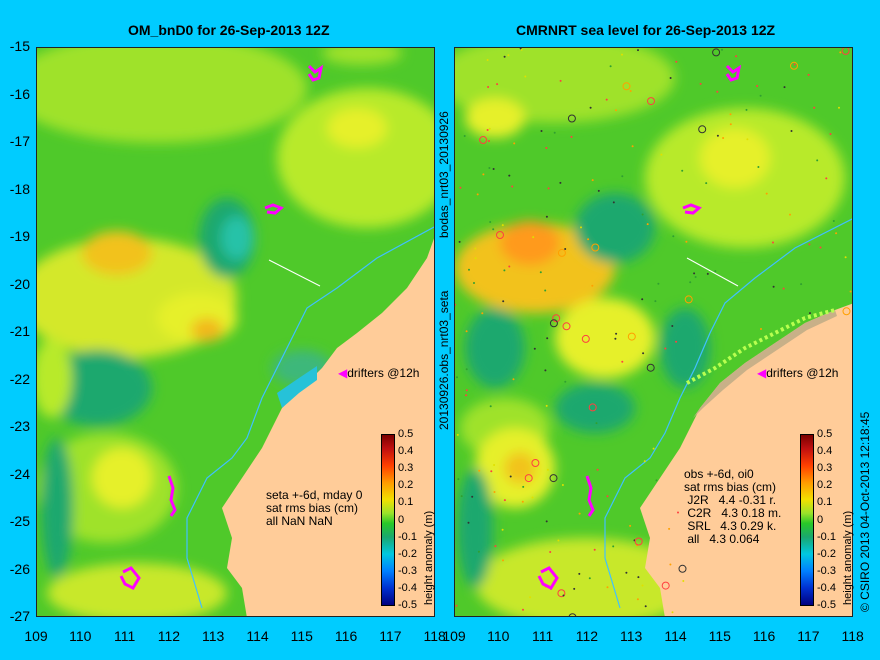 The image size is (880, 660). I want to click on y-tick-label: -15, so click(19, 46).